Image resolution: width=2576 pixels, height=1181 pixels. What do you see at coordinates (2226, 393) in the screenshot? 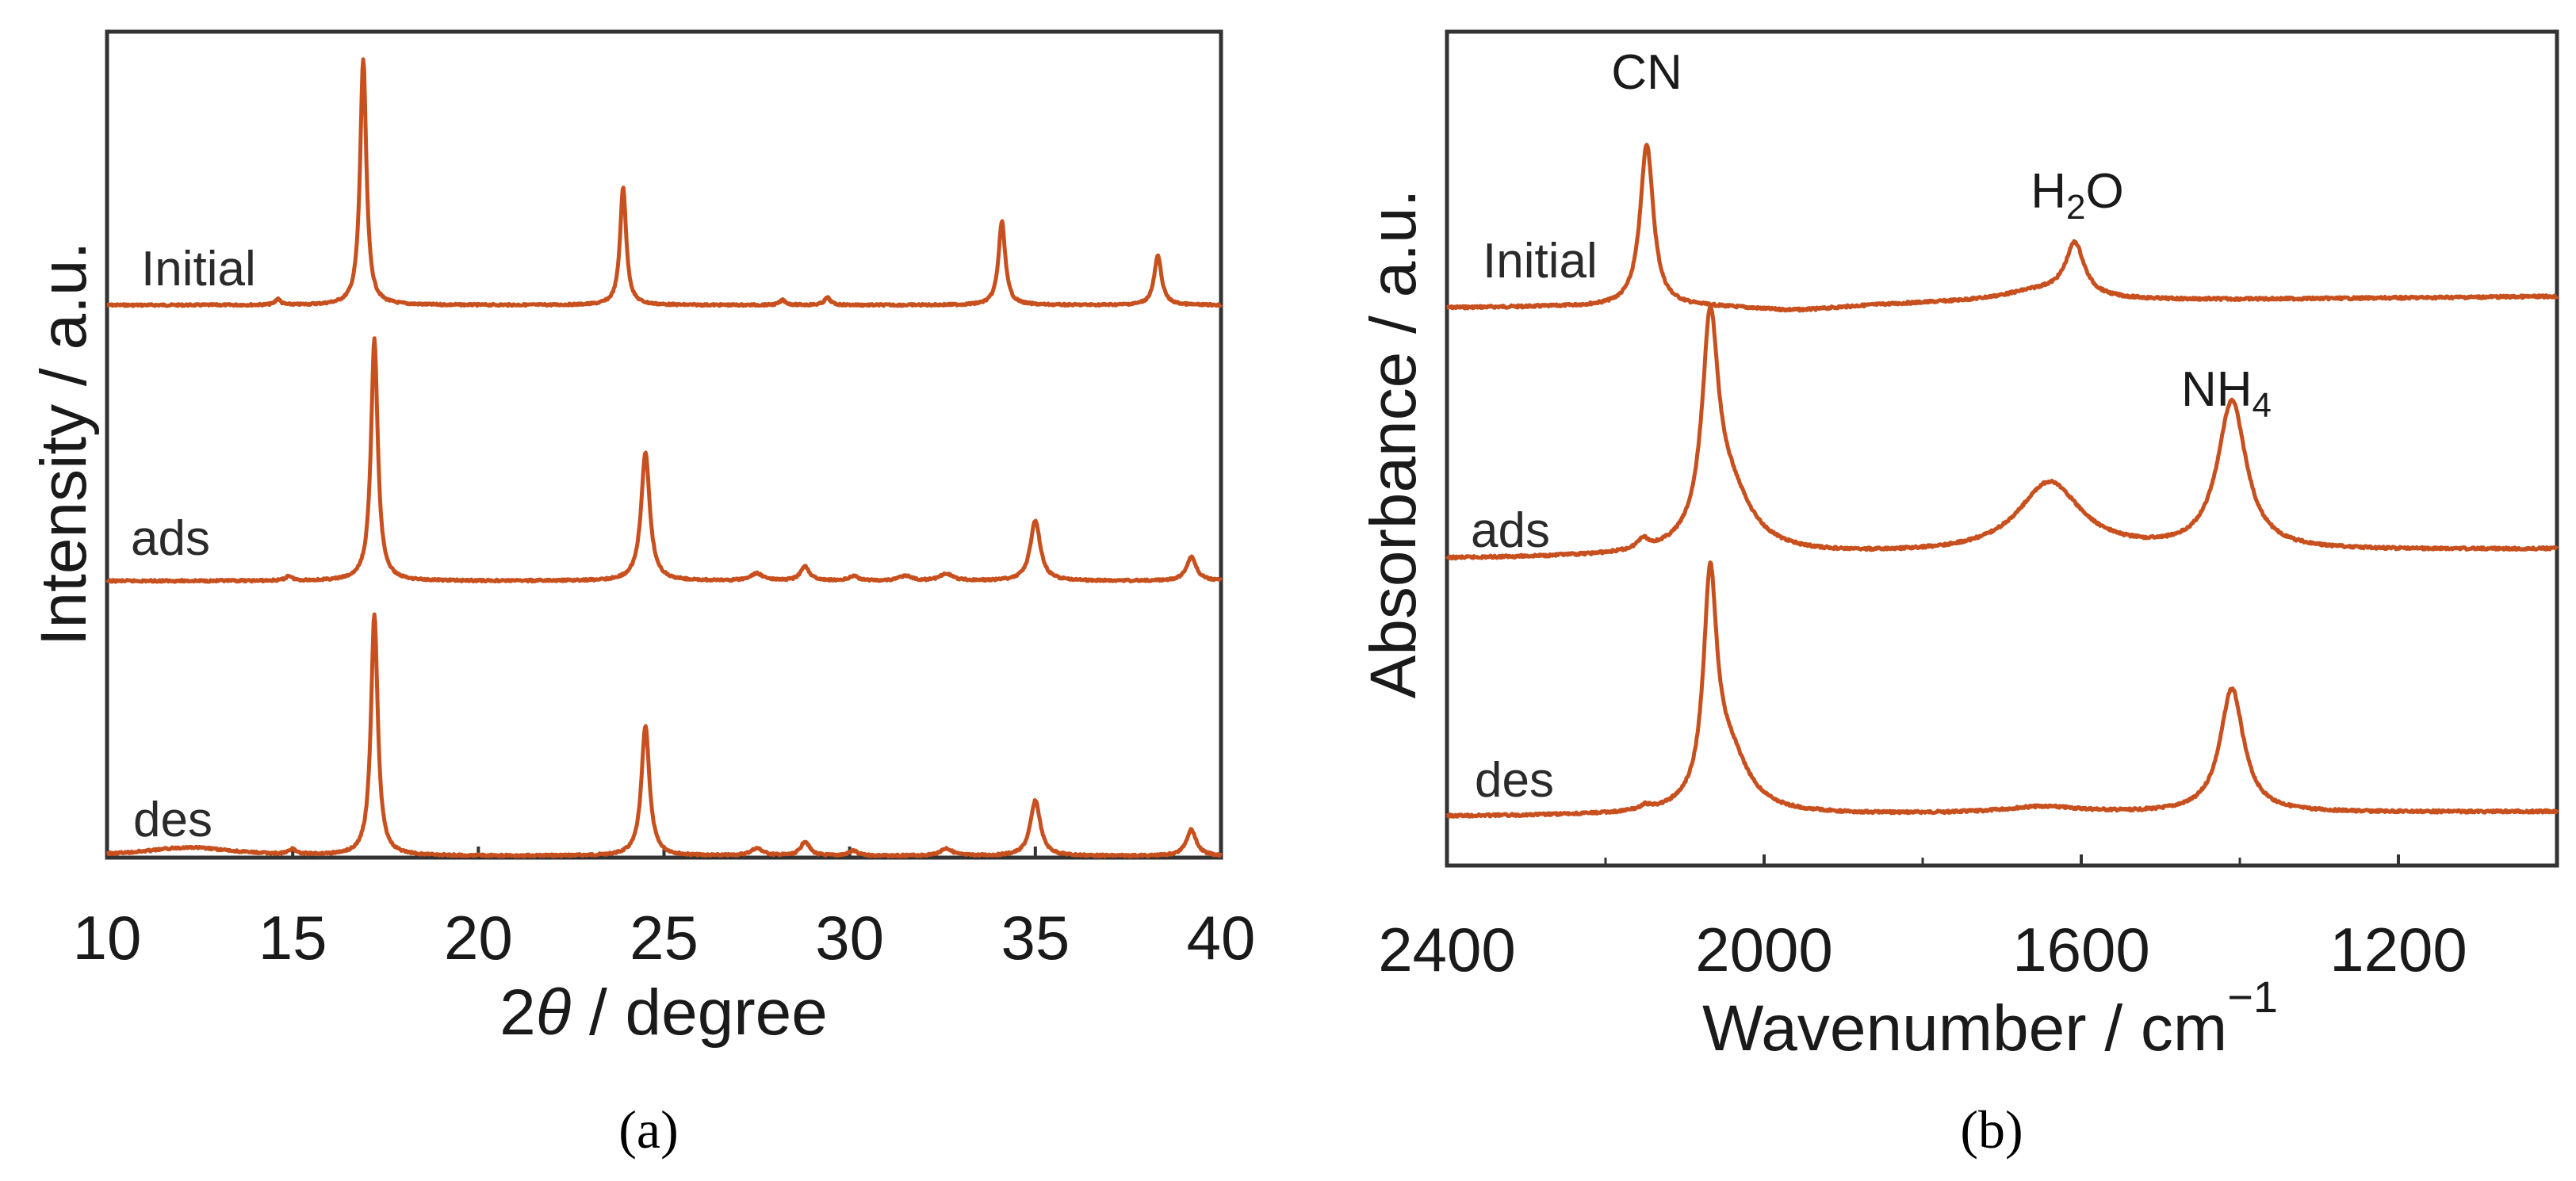
I see `annotation-nh4: NH4` at bounding box center [2226, 393].